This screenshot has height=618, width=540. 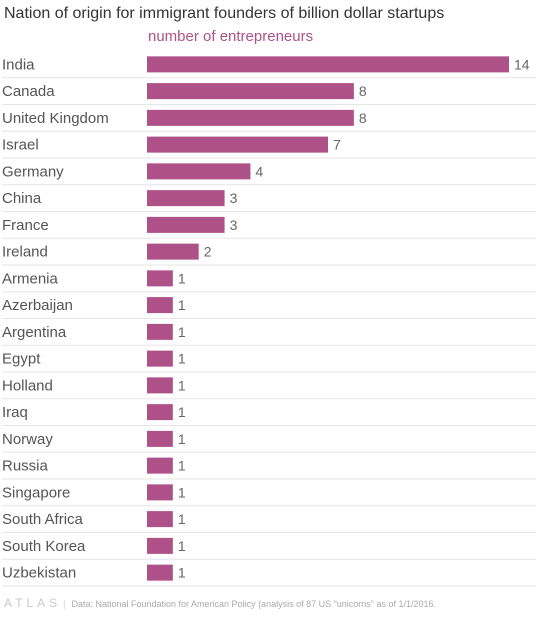 I want to click on category-label: South Korea, so click(x=44, y=546).